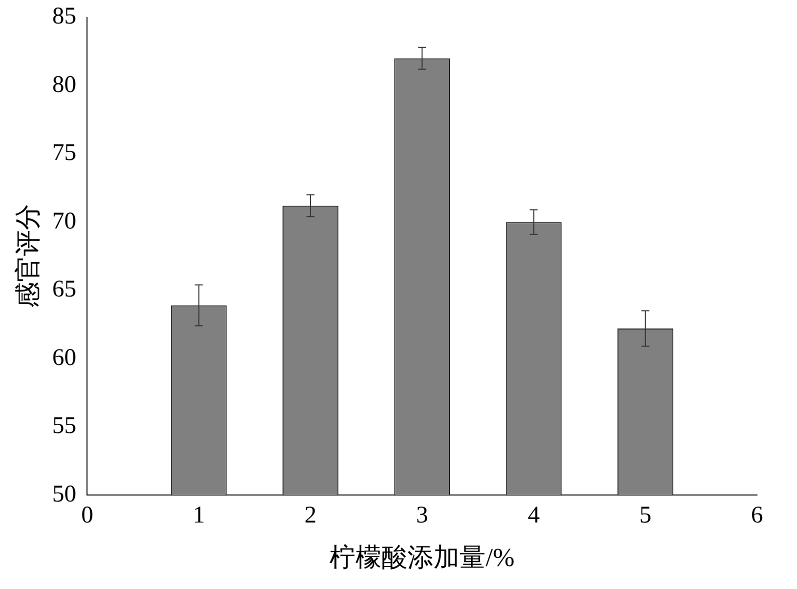 The height and width of the screenshot is (589, 797). Describe the element at coordinates (64, 289) in the screenshot. I see `y-tick-label: 65` at that location.